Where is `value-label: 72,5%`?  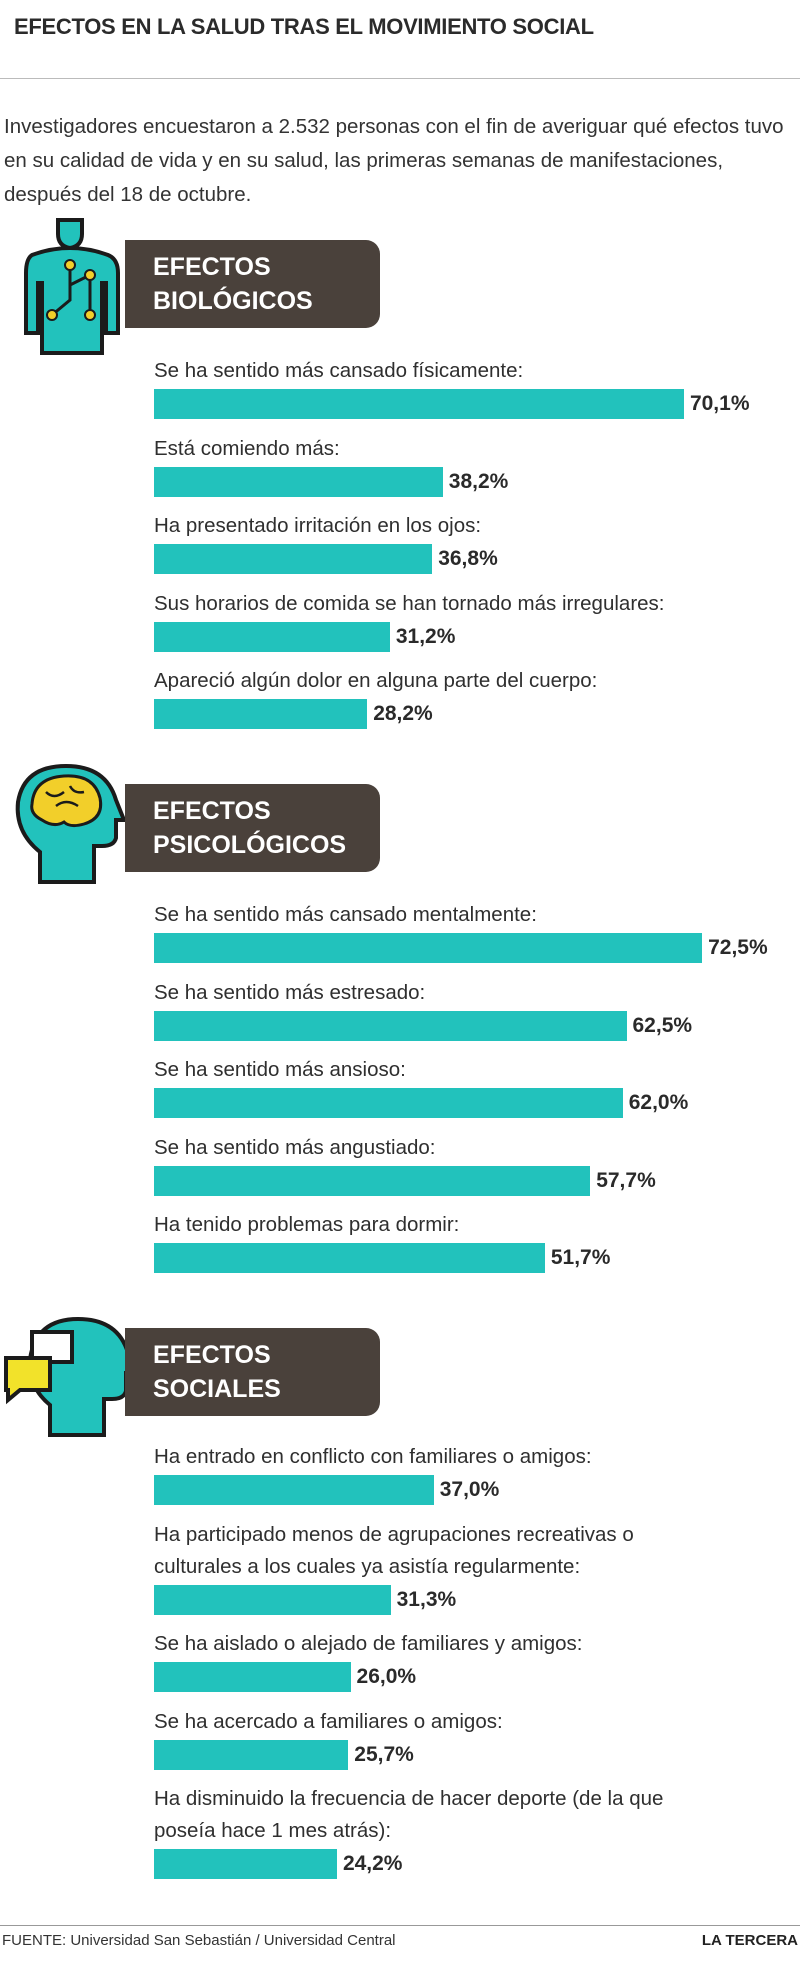
value-label: 72,5% is located at coordinates (738, 947).